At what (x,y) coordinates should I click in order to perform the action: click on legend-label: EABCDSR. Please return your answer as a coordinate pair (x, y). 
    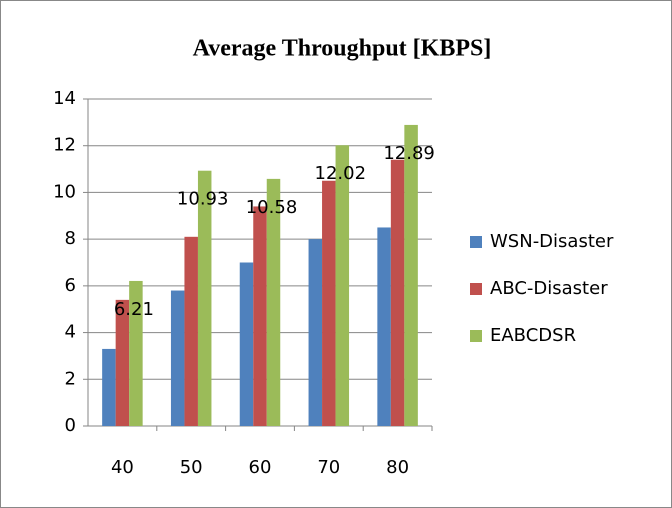
    Looking at the image, I should click on (533, 335).